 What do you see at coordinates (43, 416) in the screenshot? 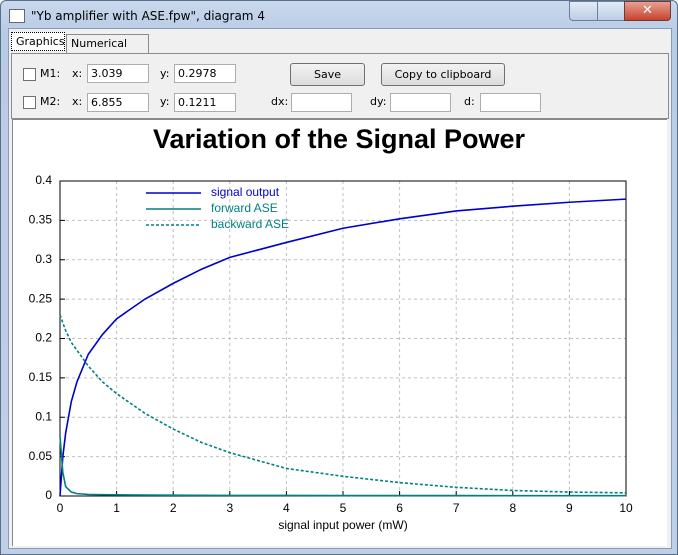
I see `y-tick-label: 0.1` at bounding box center [43, 416].